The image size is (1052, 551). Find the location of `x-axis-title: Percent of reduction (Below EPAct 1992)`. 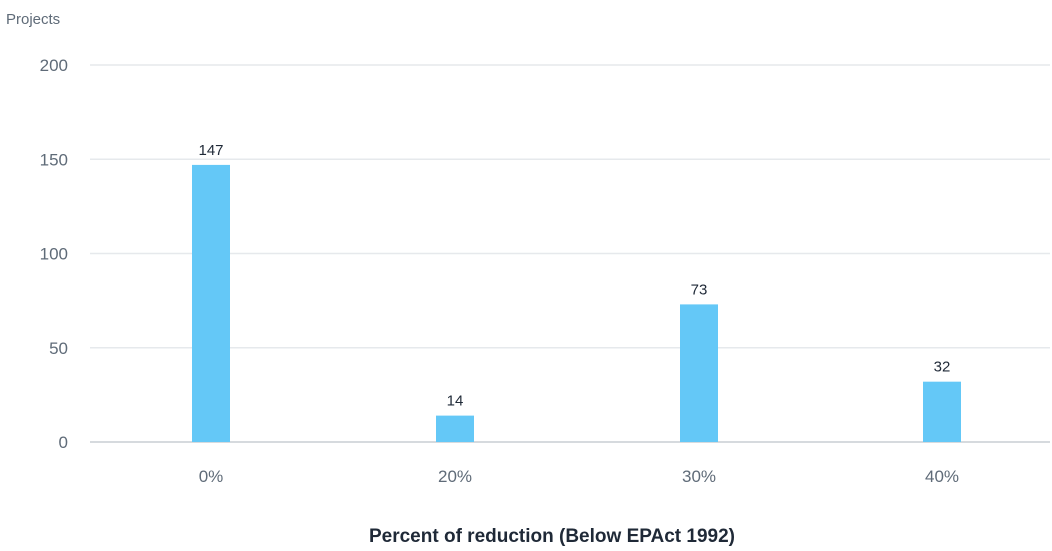

x-axis-title: Percent of reduction (Below EPAct 1992) is located at coordinates (552, 536).